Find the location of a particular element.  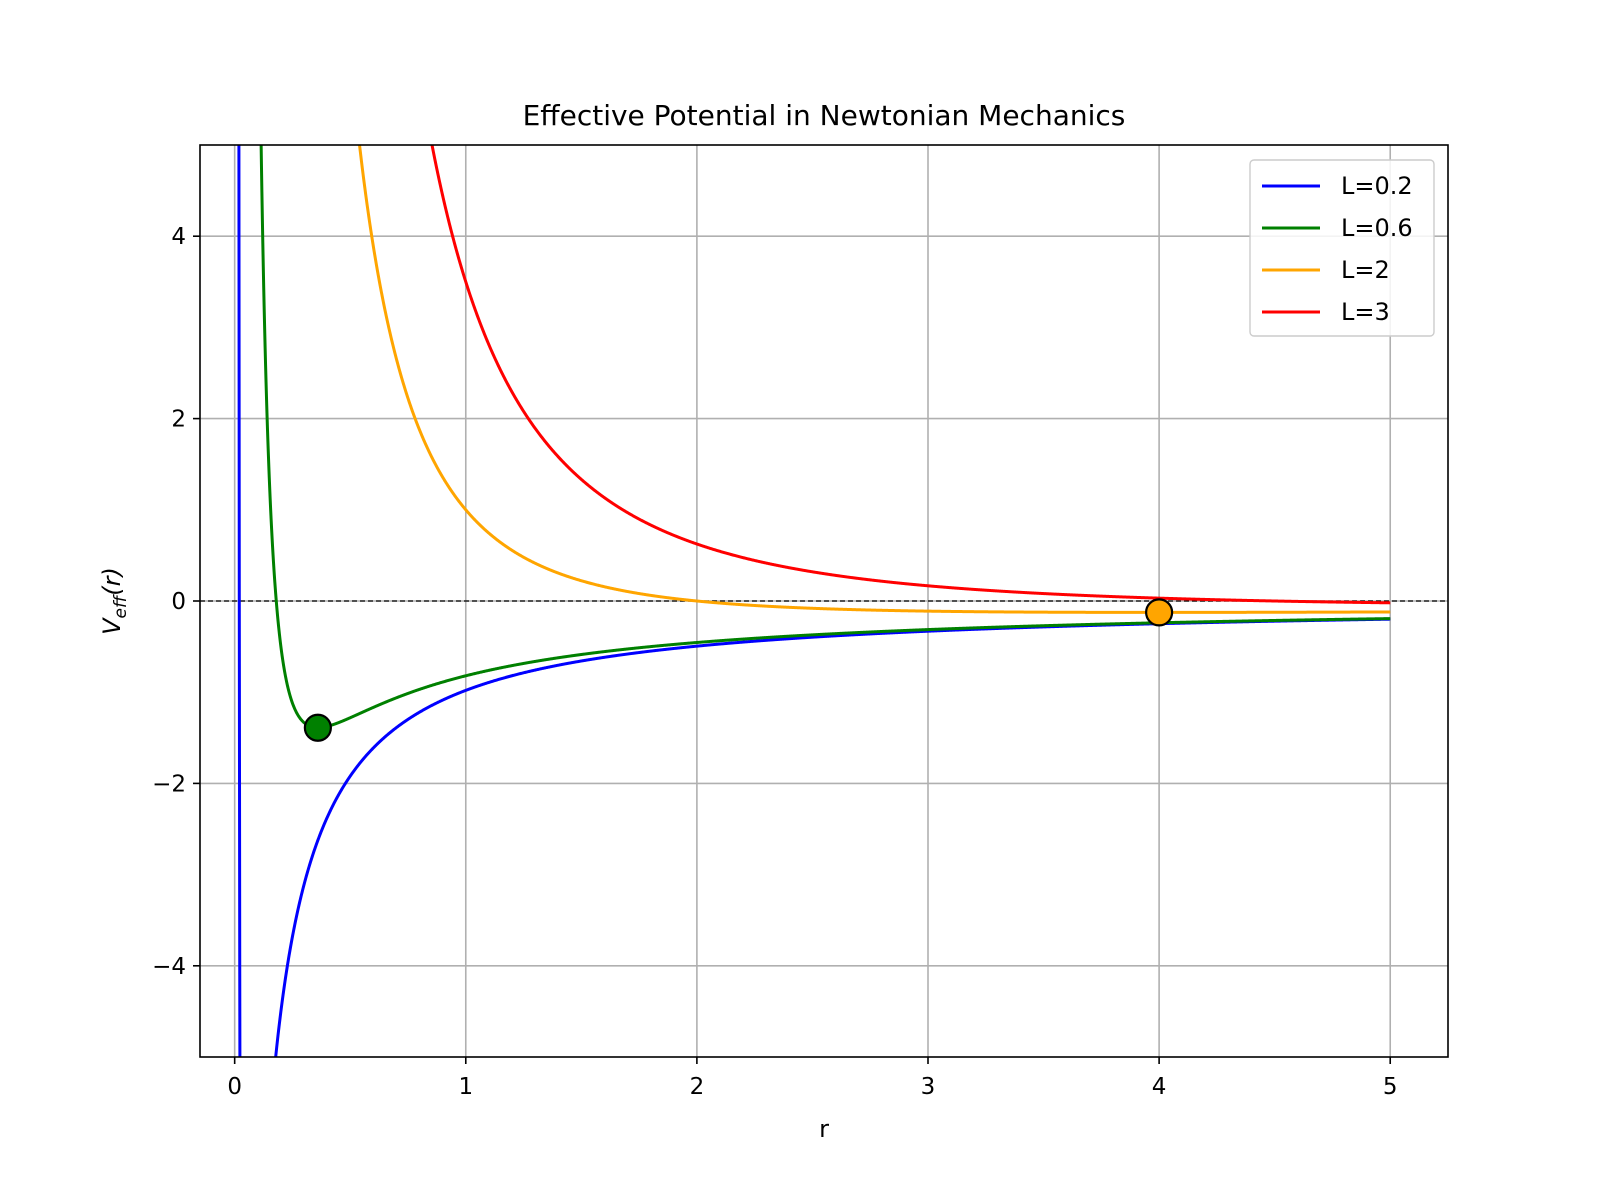

x-tick-label: 5 is located at coordinates (1390, 1087).